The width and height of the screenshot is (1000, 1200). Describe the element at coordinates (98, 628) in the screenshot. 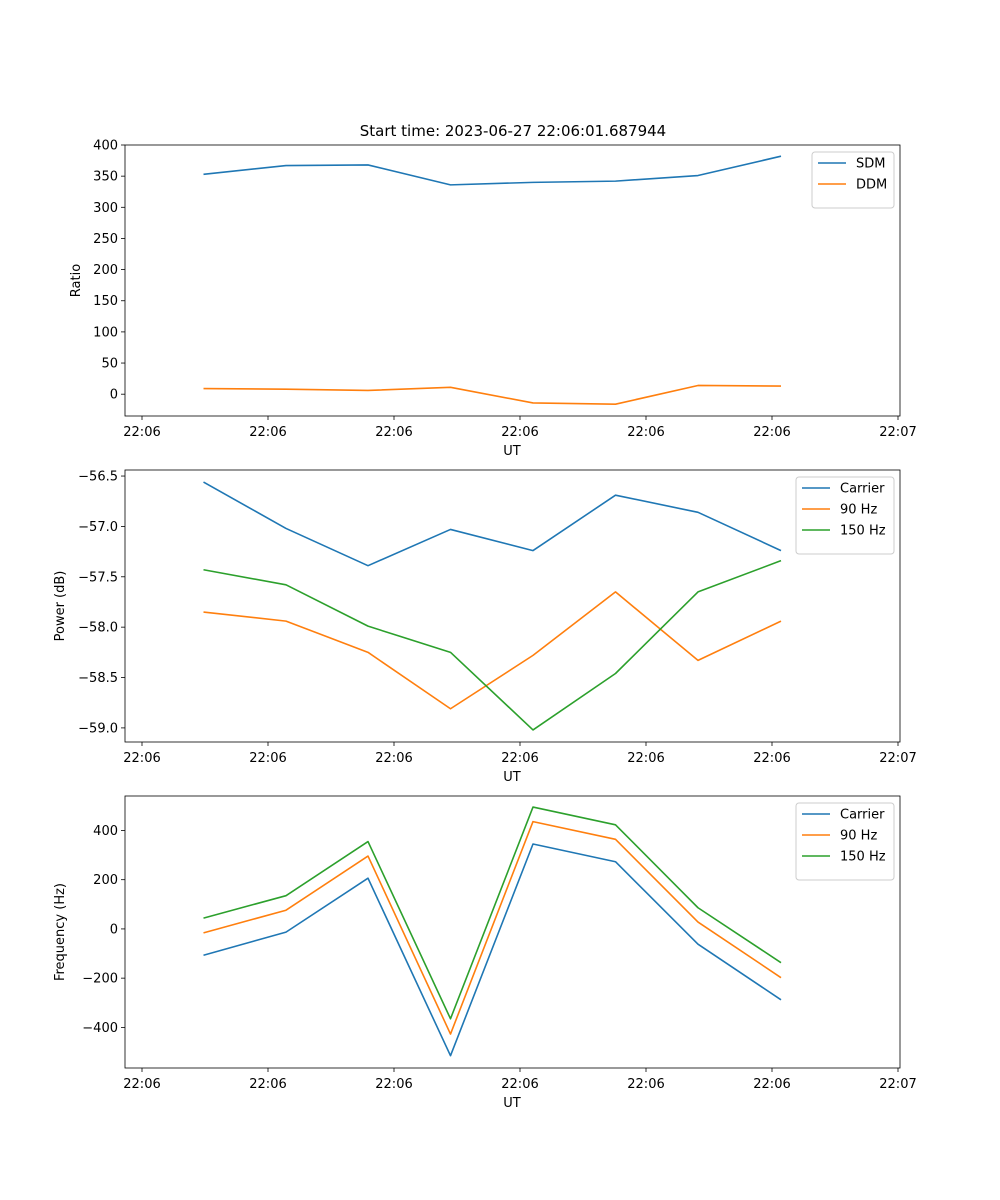

I see `y-tick-label: −58.0` at that location.